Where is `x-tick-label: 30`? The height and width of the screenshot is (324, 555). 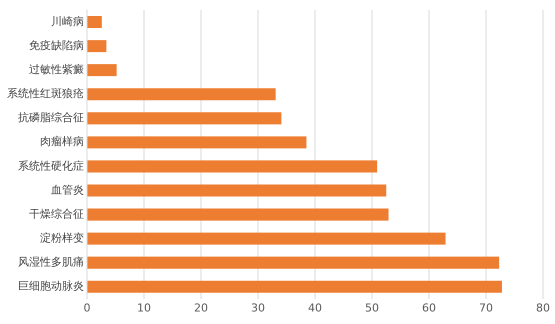
x-tick-label: 30 is located at coordinates (258, 307).